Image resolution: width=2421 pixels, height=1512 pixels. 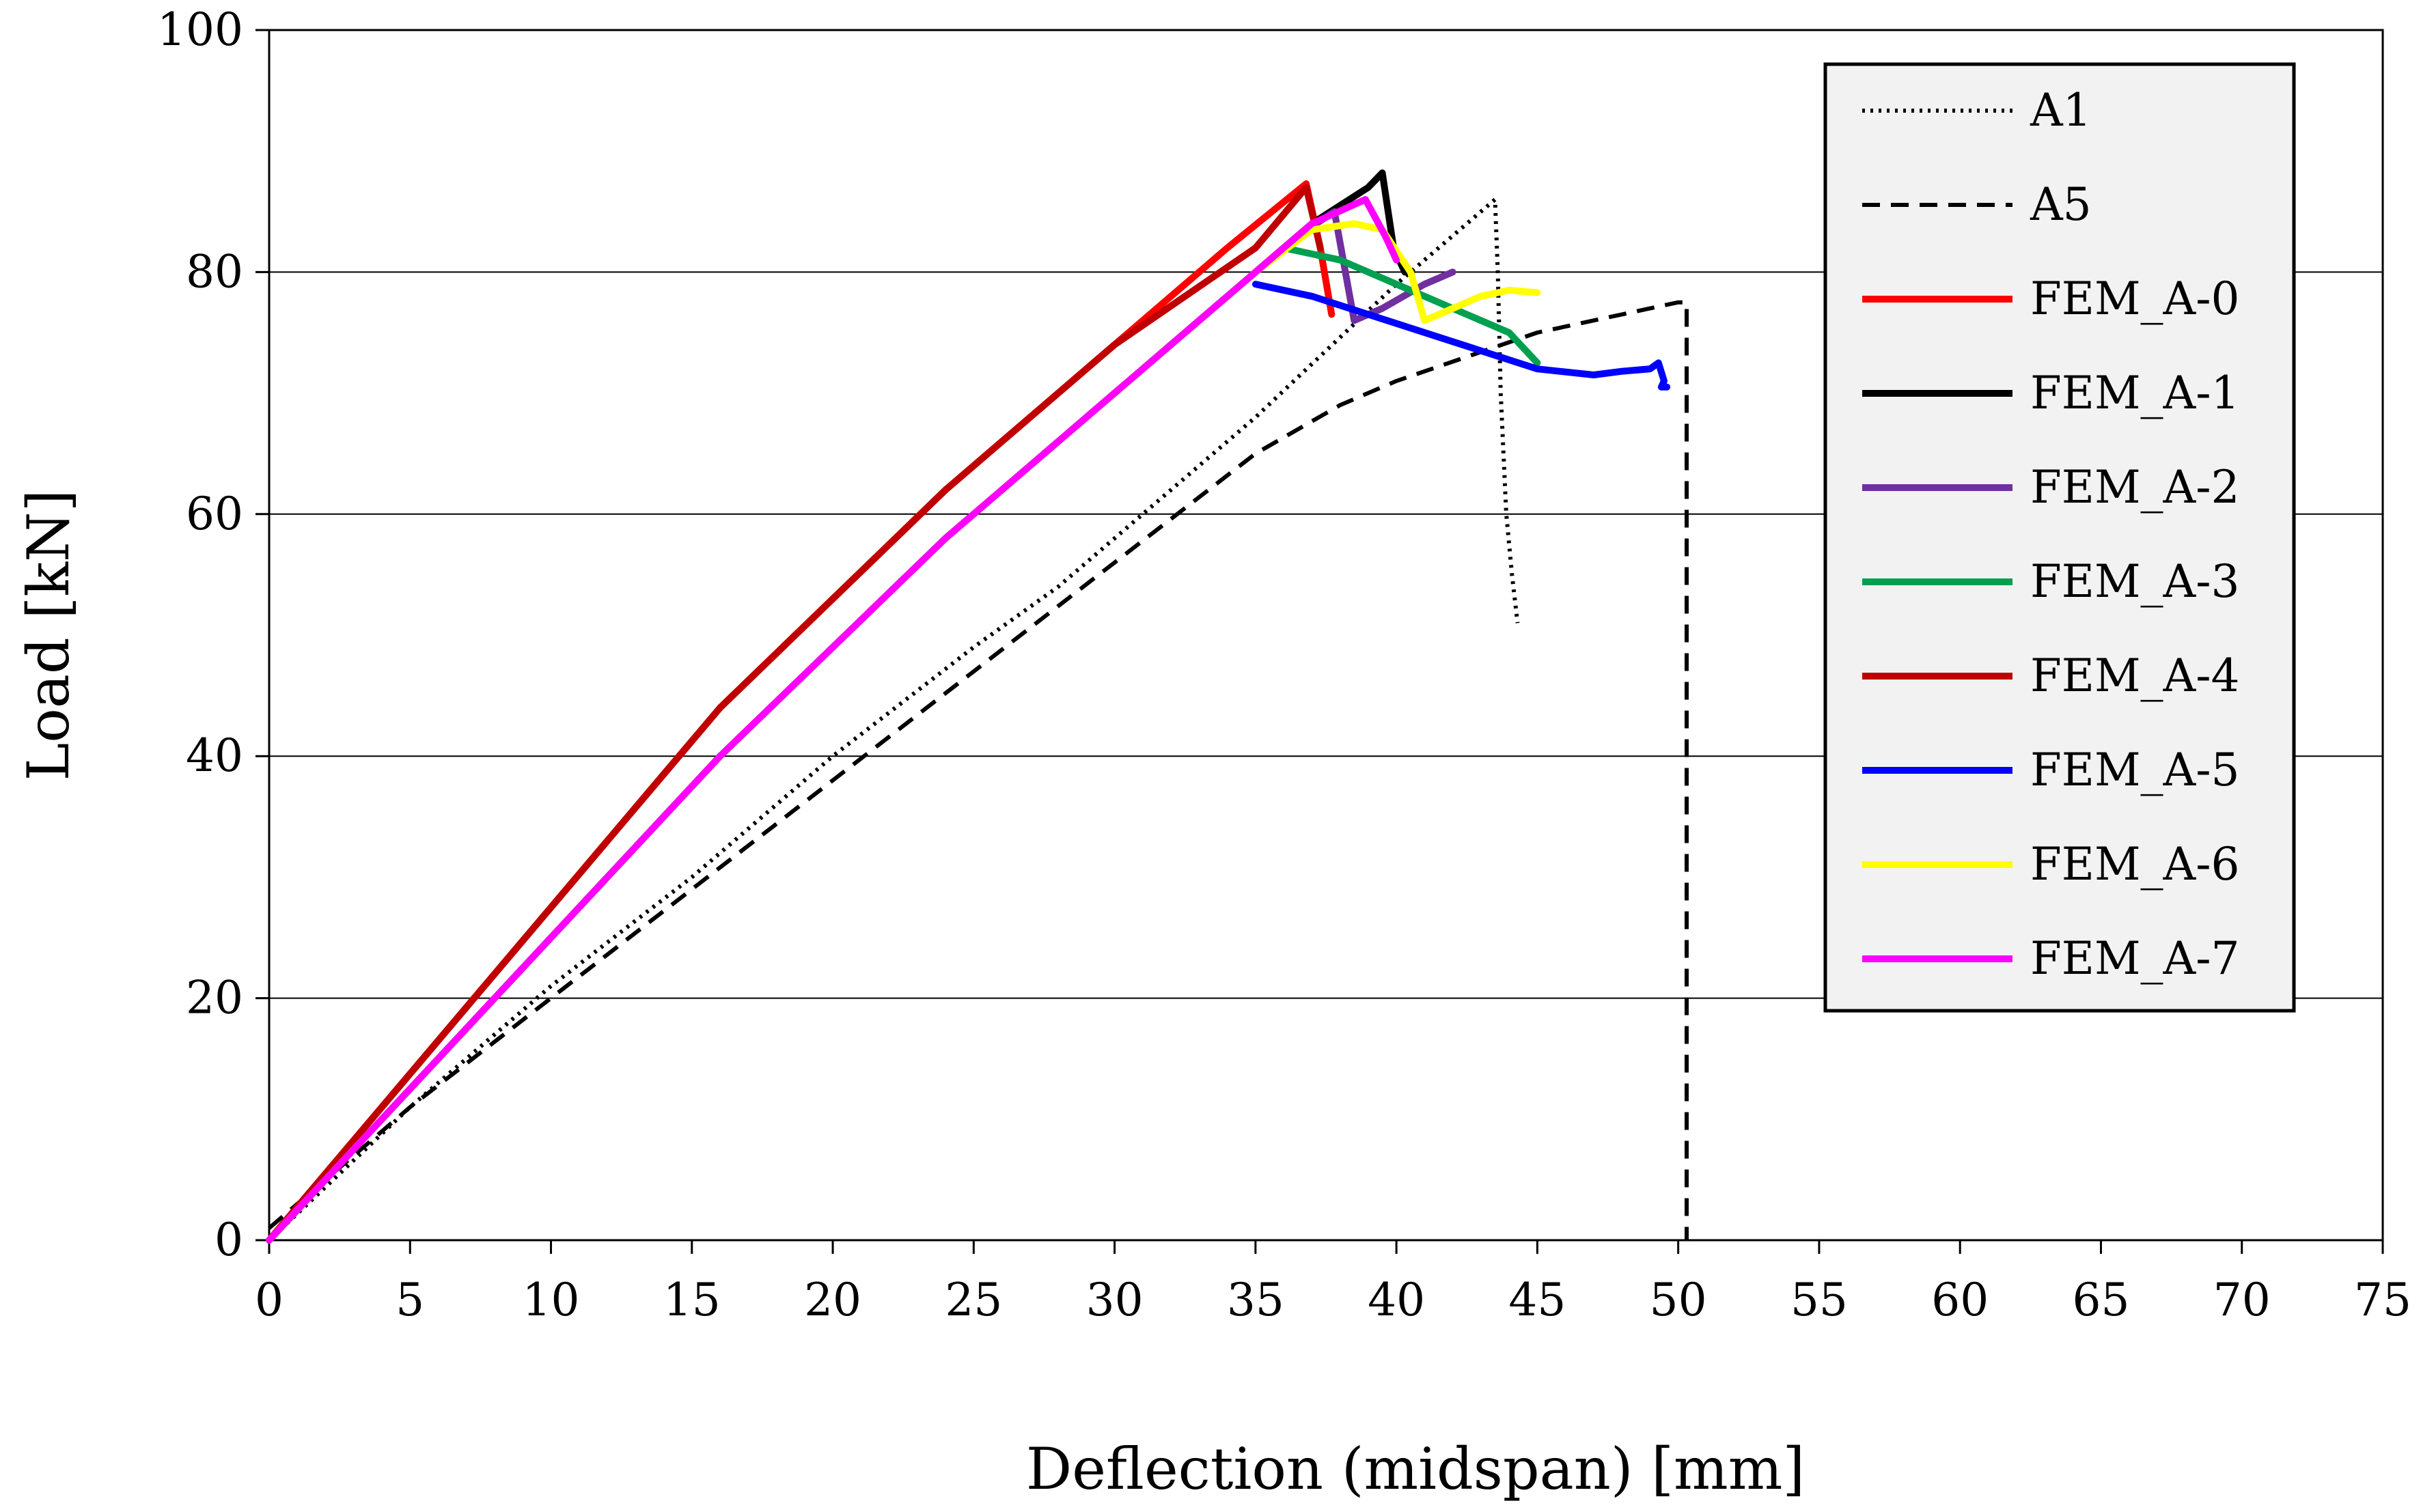 I want to click on legend-label-fem-a-2: FEM_A-2, so click(x=2135, y=487).